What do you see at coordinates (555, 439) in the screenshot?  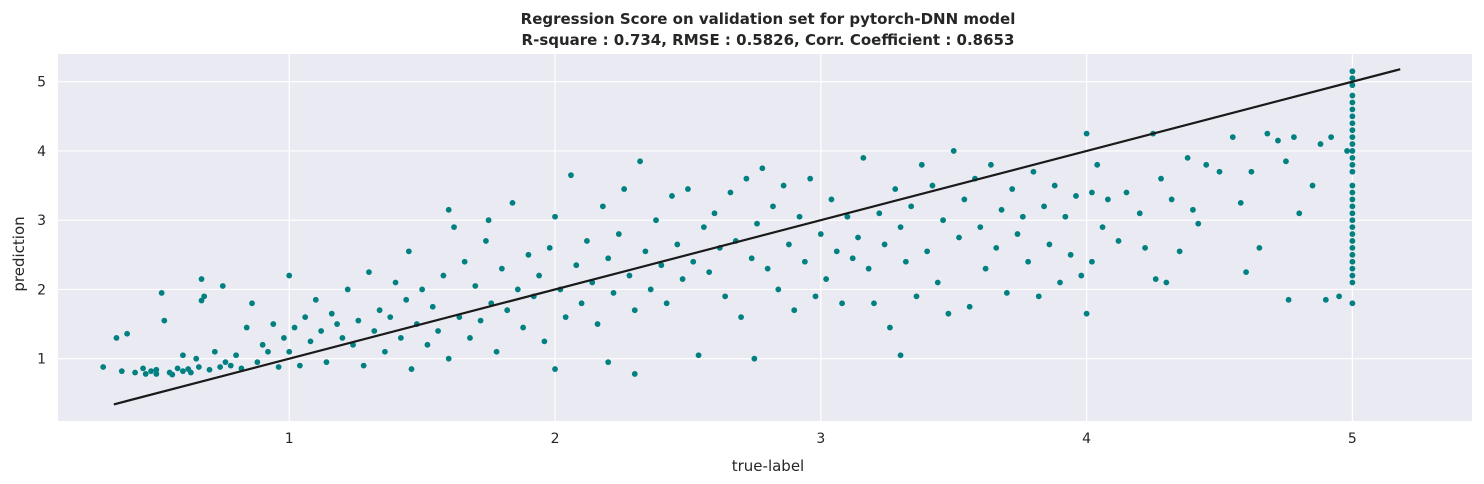 I see `x-tick-label: 2` at bounding box center [555, 439].